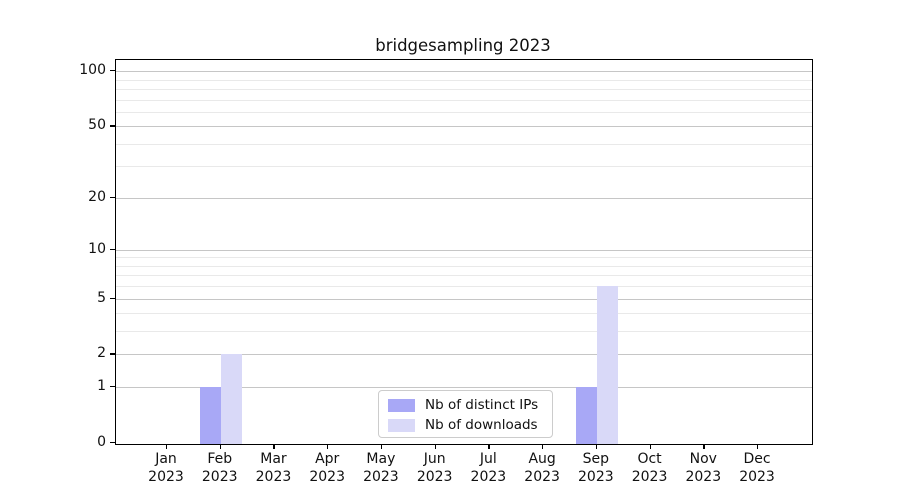 This screenshot has width=900, height=500. I want to click on x-tick-label: Jan 2023, so click(166, 468).